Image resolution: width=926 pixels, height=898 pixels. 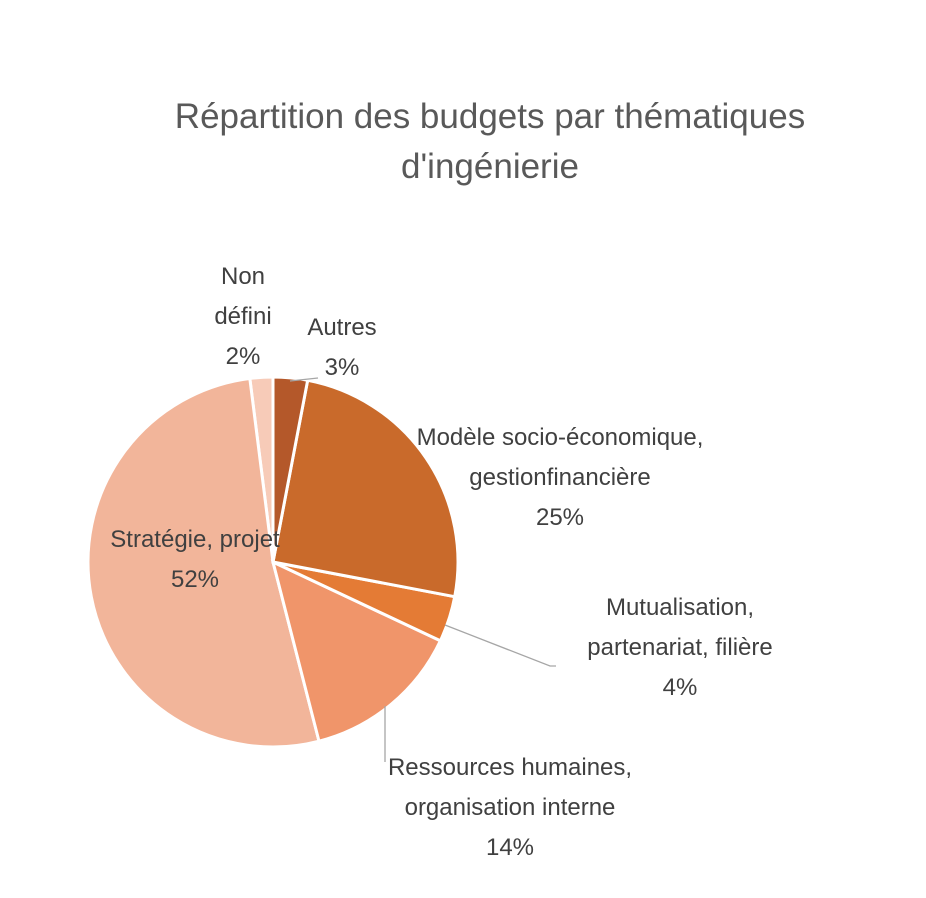 What do you see at coordinates (243, 356) in the screenshot?
I see `value-label: 2%` at bounding box center [243, 356].